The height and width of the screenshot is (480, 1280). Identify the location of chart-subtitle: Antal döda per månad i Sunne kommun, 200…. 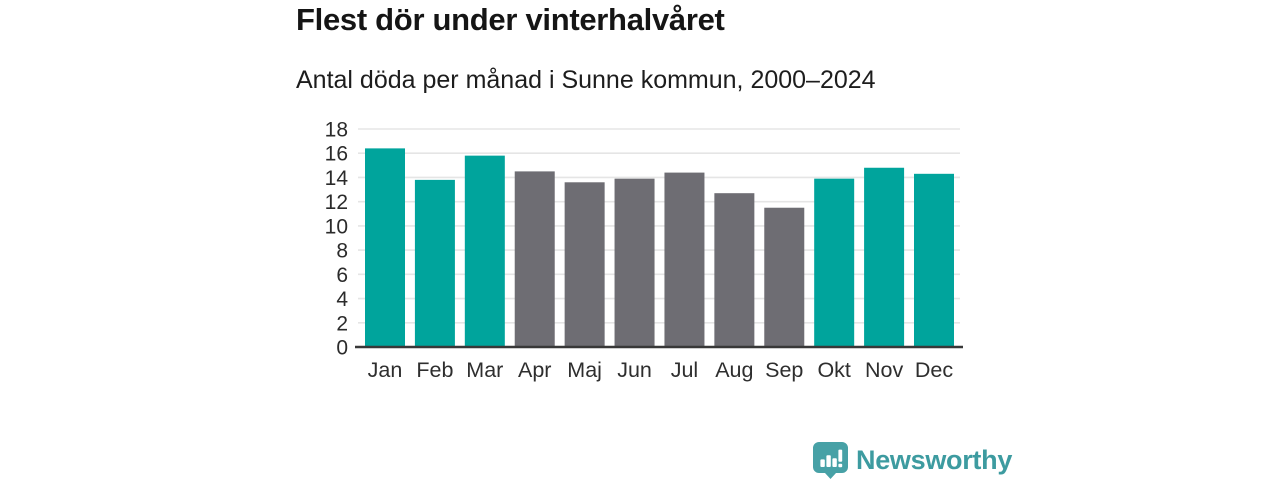
(586, 80).